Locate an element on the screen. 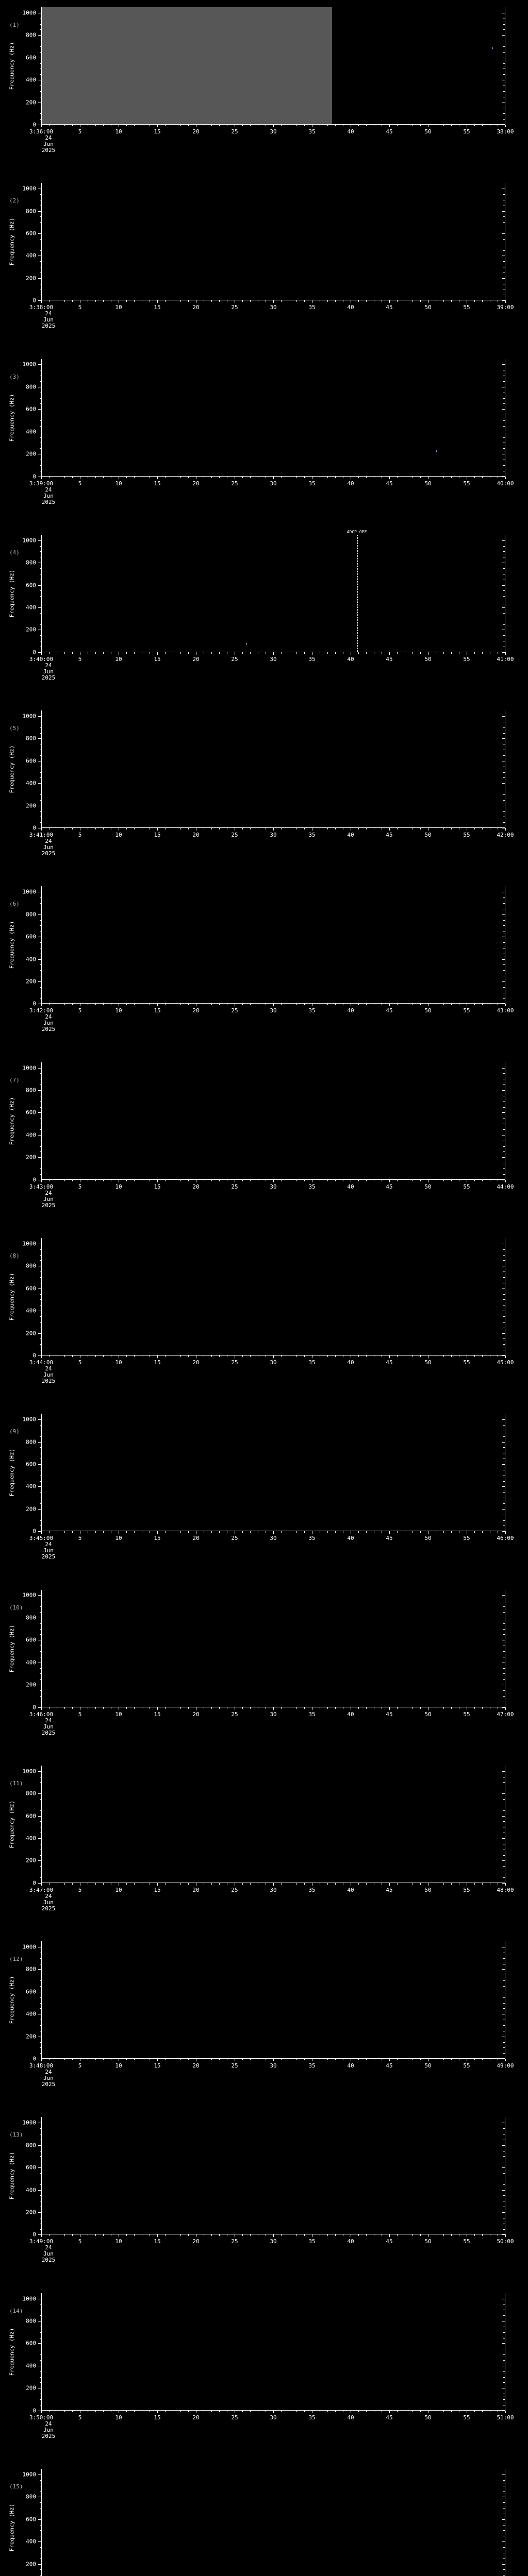  x-tick-label-start: 3:47:00 is located at coordinates (41, 1889).